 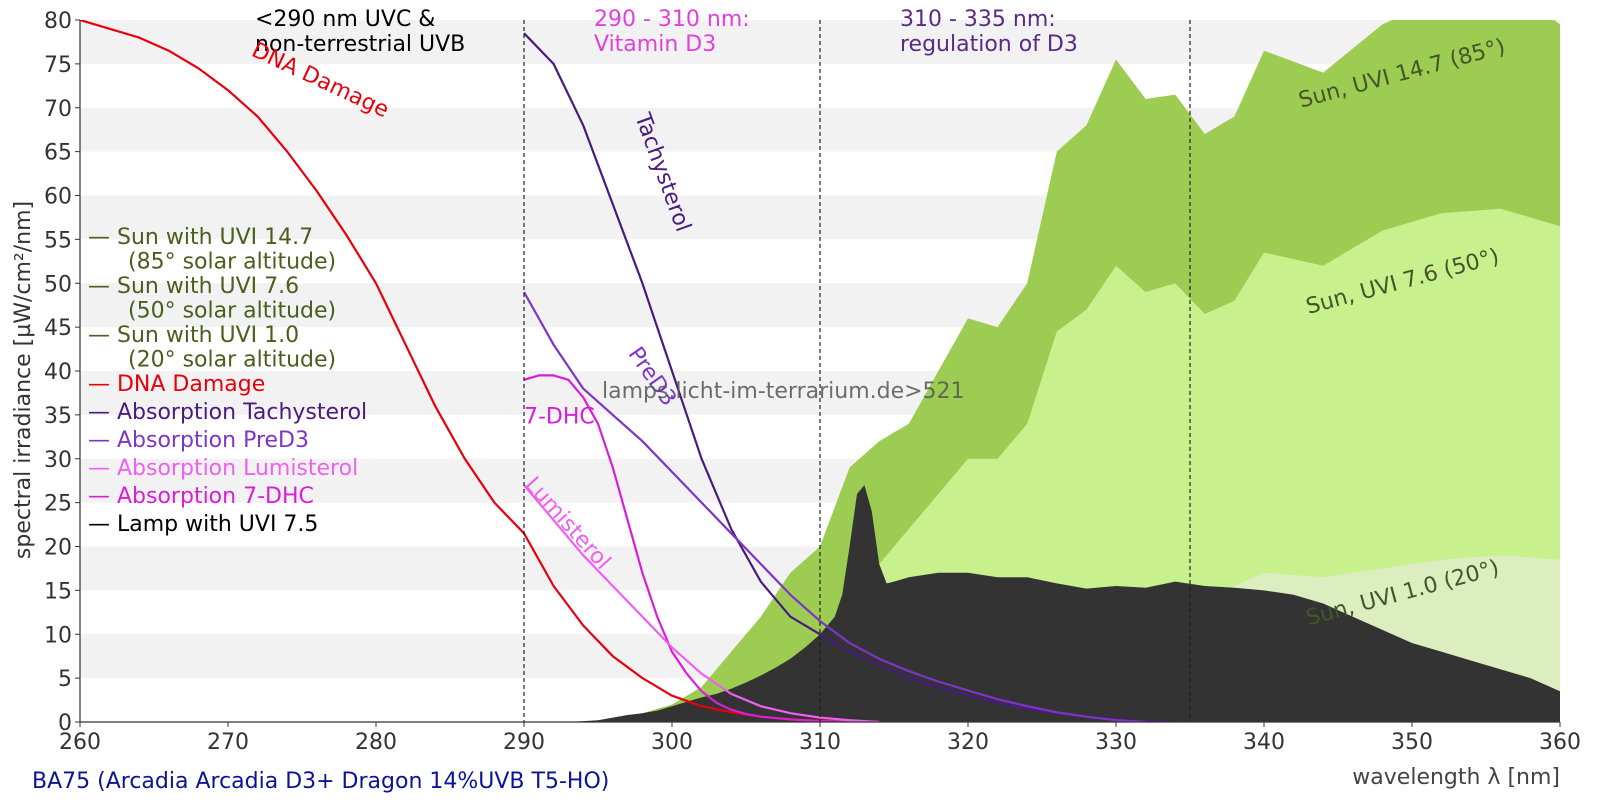 I want to click on x-tick-label: 350, so click(x=1412, y=742).